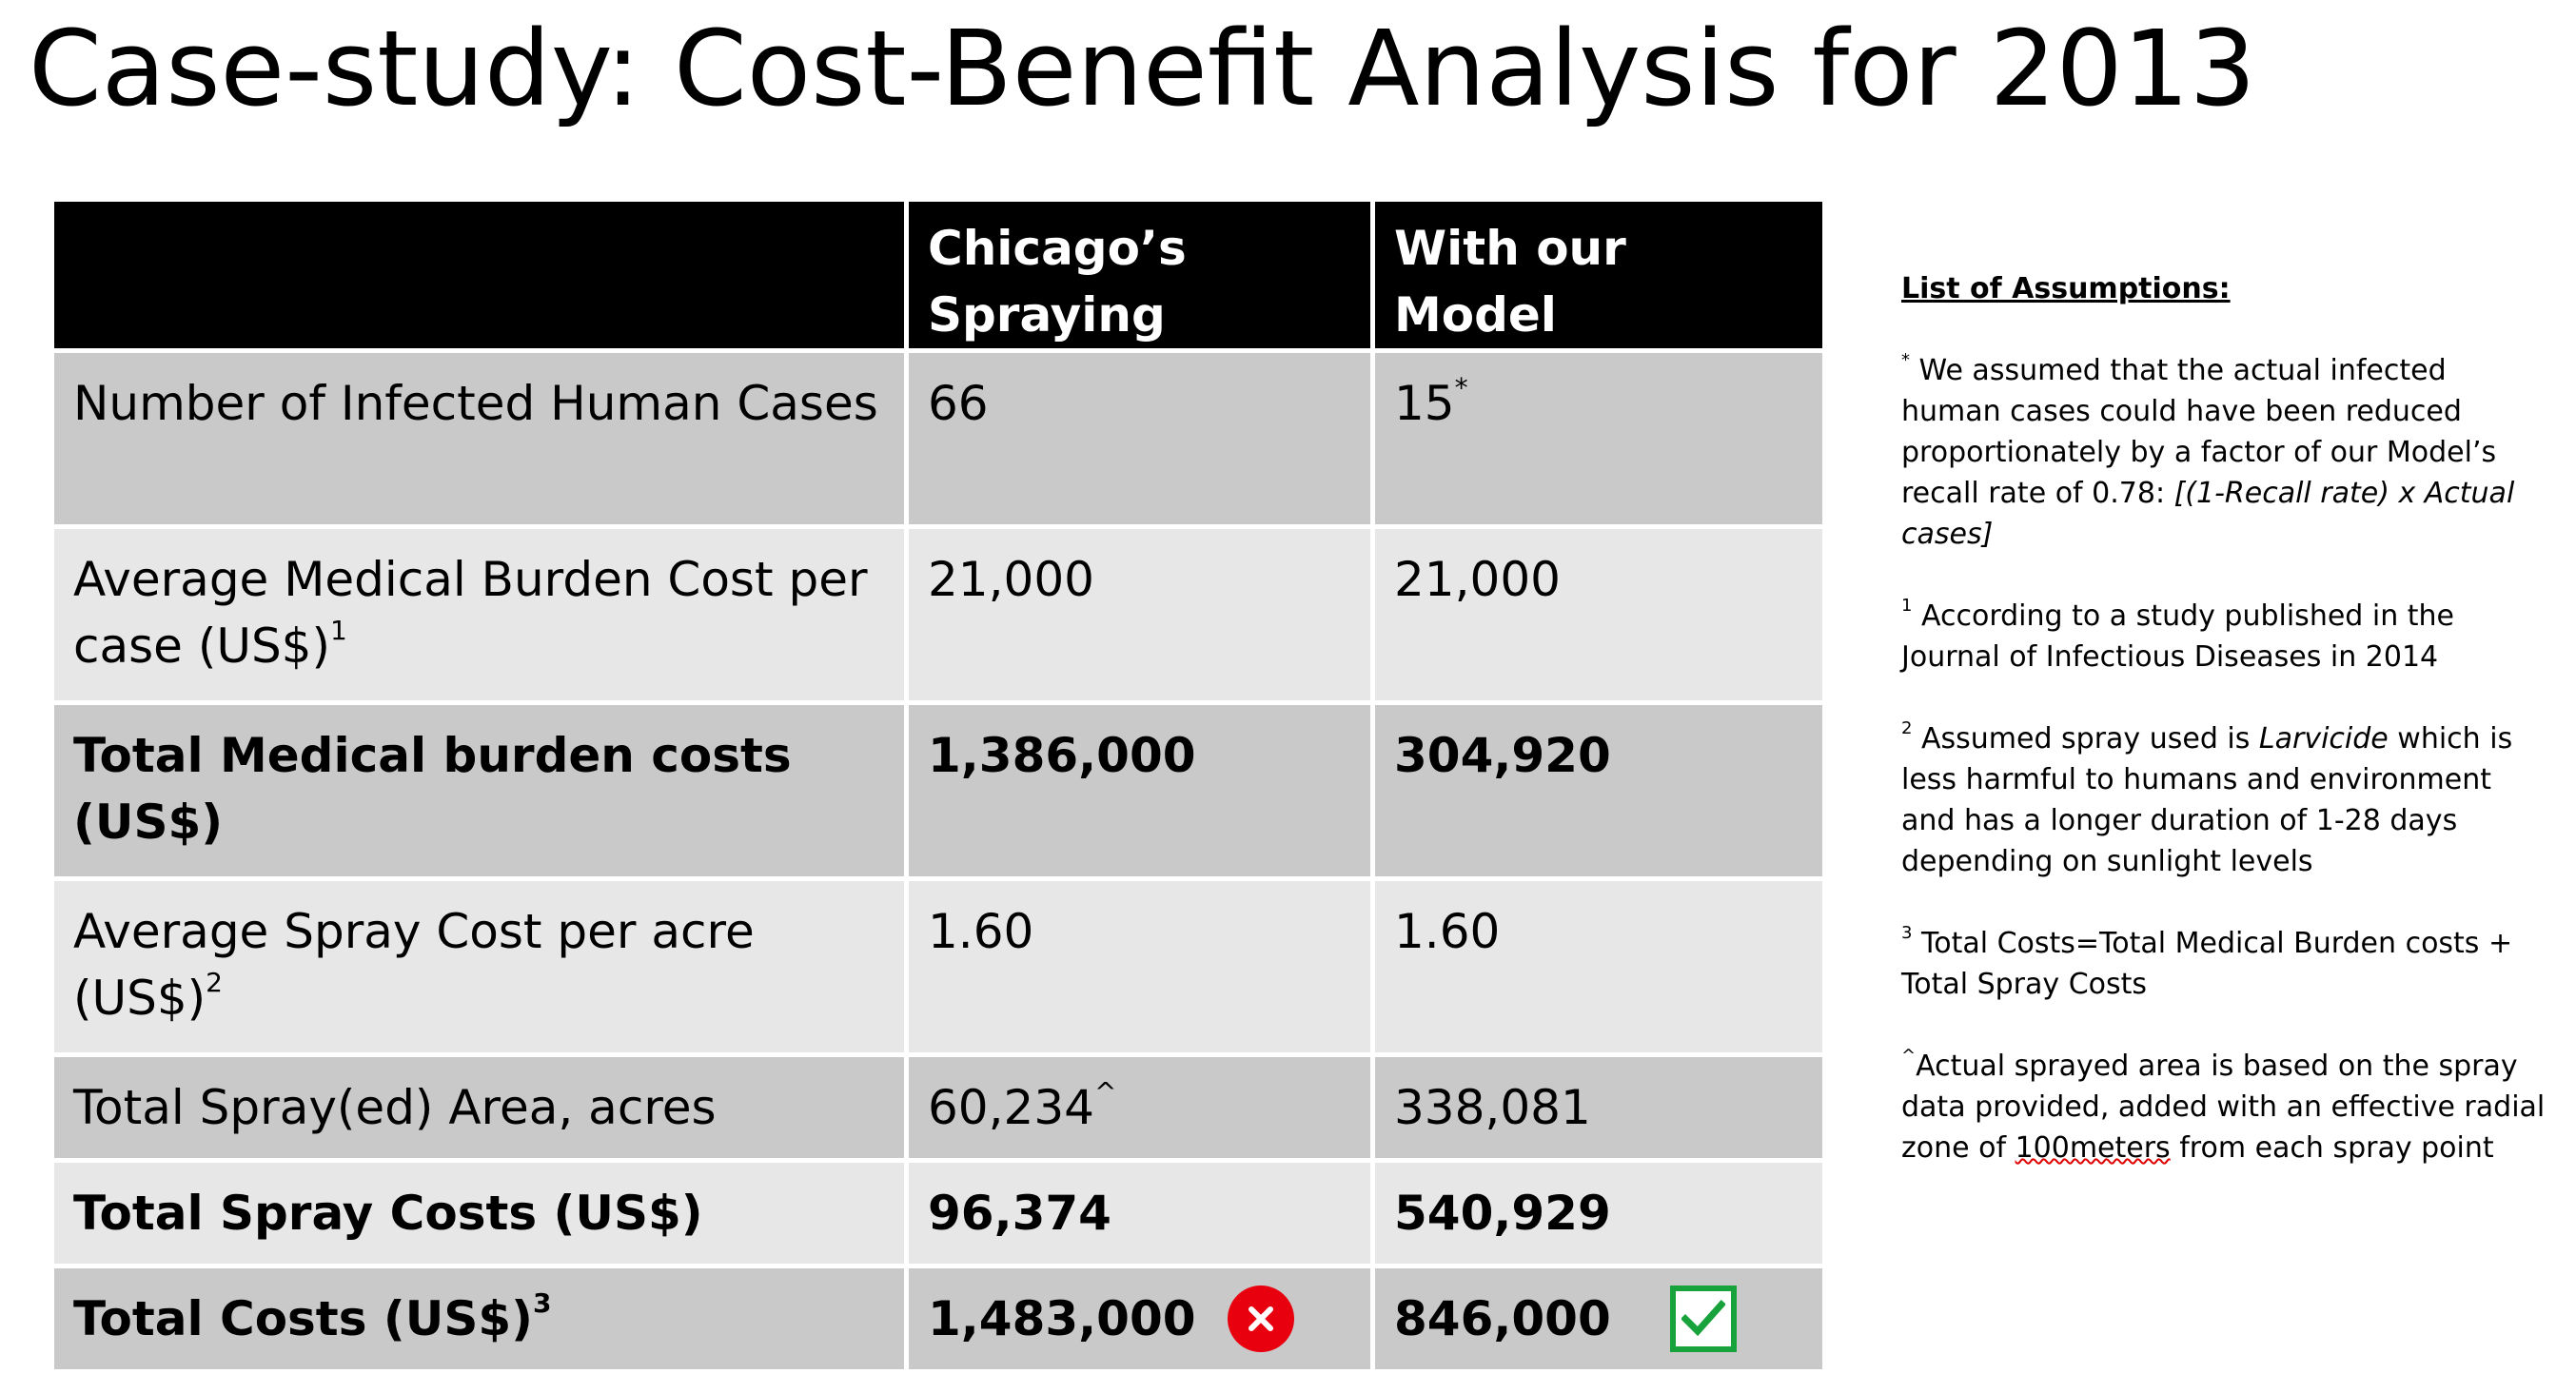 This screenshot has height=1374, width=2576. Describe the element at coordinates (1598, 793) in the screenshot. I see `model-value: 304,920` at that location.